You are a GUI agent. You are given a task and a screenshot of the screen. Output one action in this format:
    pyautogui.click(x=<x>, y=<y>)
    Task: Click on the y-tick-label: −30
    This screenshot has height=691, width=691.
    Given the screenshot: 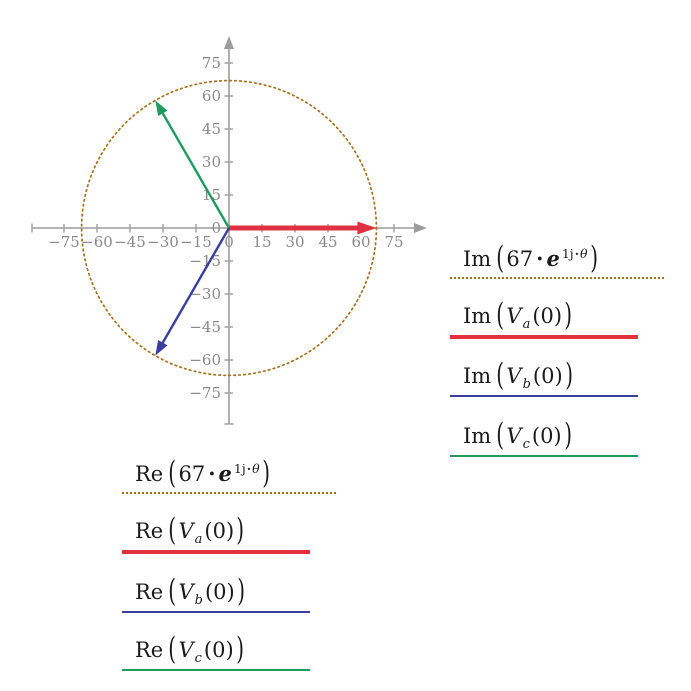 What is the action you would take?
    pyautogui.click(x=205, y=294)
    